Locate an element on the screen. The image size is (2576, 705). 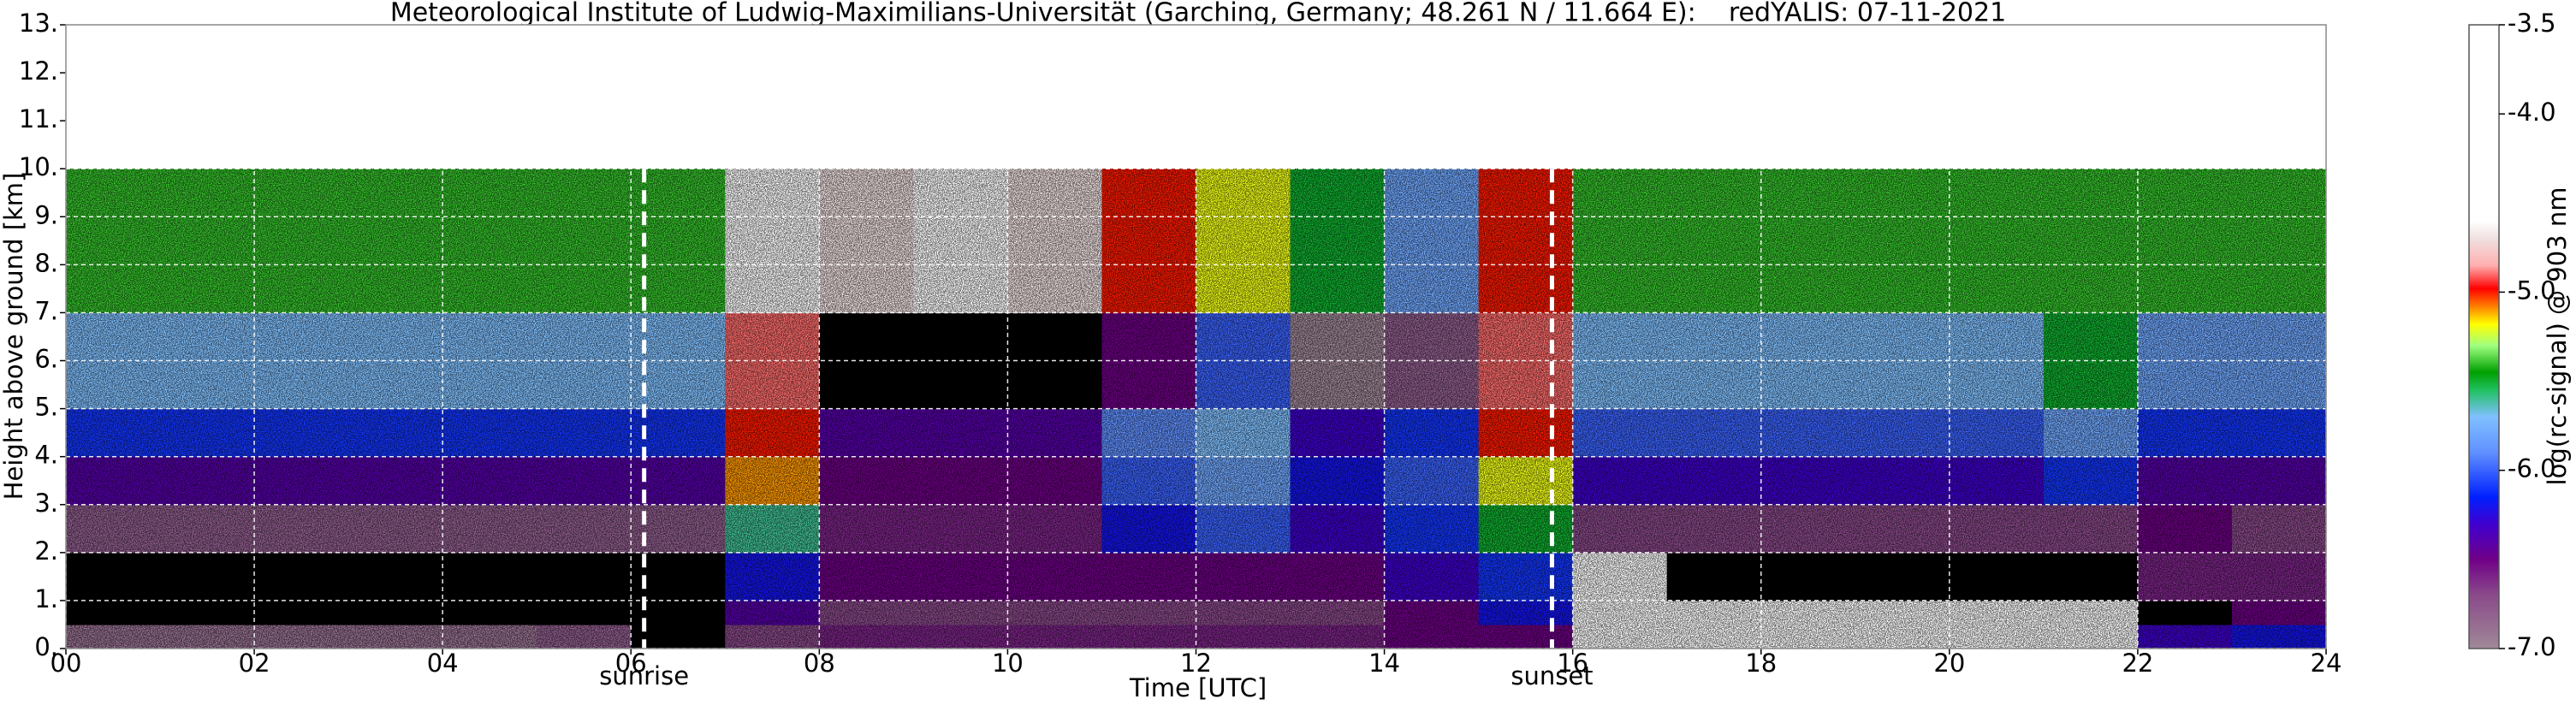
y-tick-label: 7. is located at coordinates (46, 310).